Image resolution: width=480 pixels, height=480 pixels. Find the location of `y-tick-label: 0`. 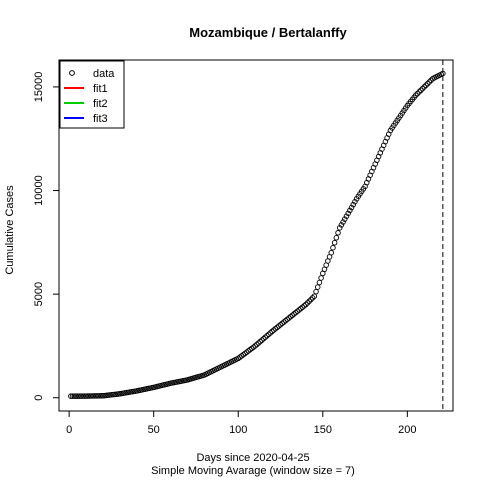

y-tick-label: 0 is located at coordinates (39, 398).